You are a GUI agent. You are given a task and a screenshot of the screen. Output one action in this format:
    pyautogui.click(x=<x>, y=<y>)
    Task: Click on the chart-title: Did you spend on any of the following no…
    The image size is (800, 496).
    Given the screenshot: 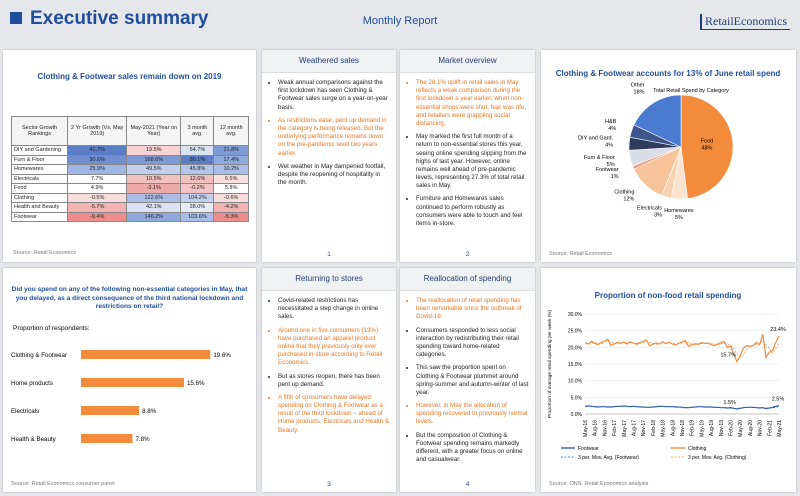 What is the action you would take?
    pyautogui.click(x=129, y=298)
    